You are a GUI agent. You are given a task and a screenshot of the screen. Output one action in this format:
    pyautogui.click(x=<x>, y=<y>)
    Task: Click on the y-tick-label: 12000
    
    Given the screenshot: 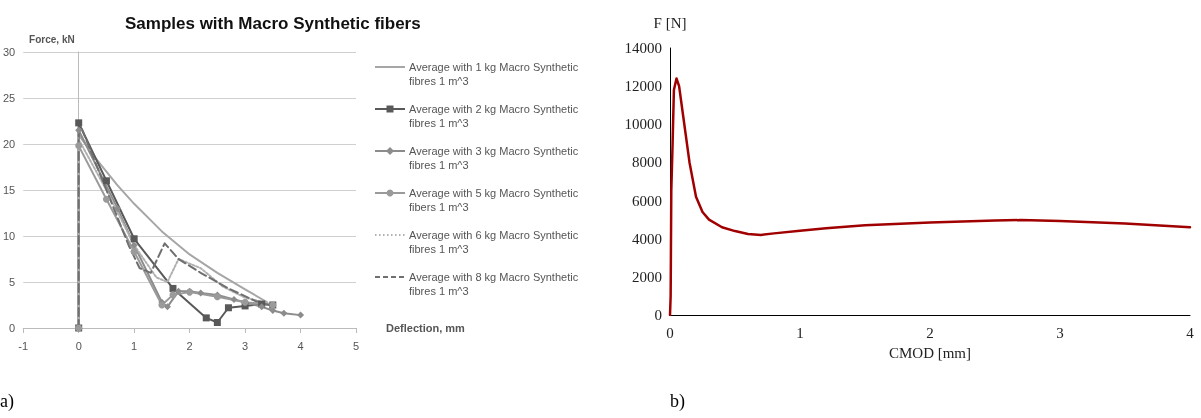 What is the action you would take?
    pyautogui.click(x=643, y=86)
    